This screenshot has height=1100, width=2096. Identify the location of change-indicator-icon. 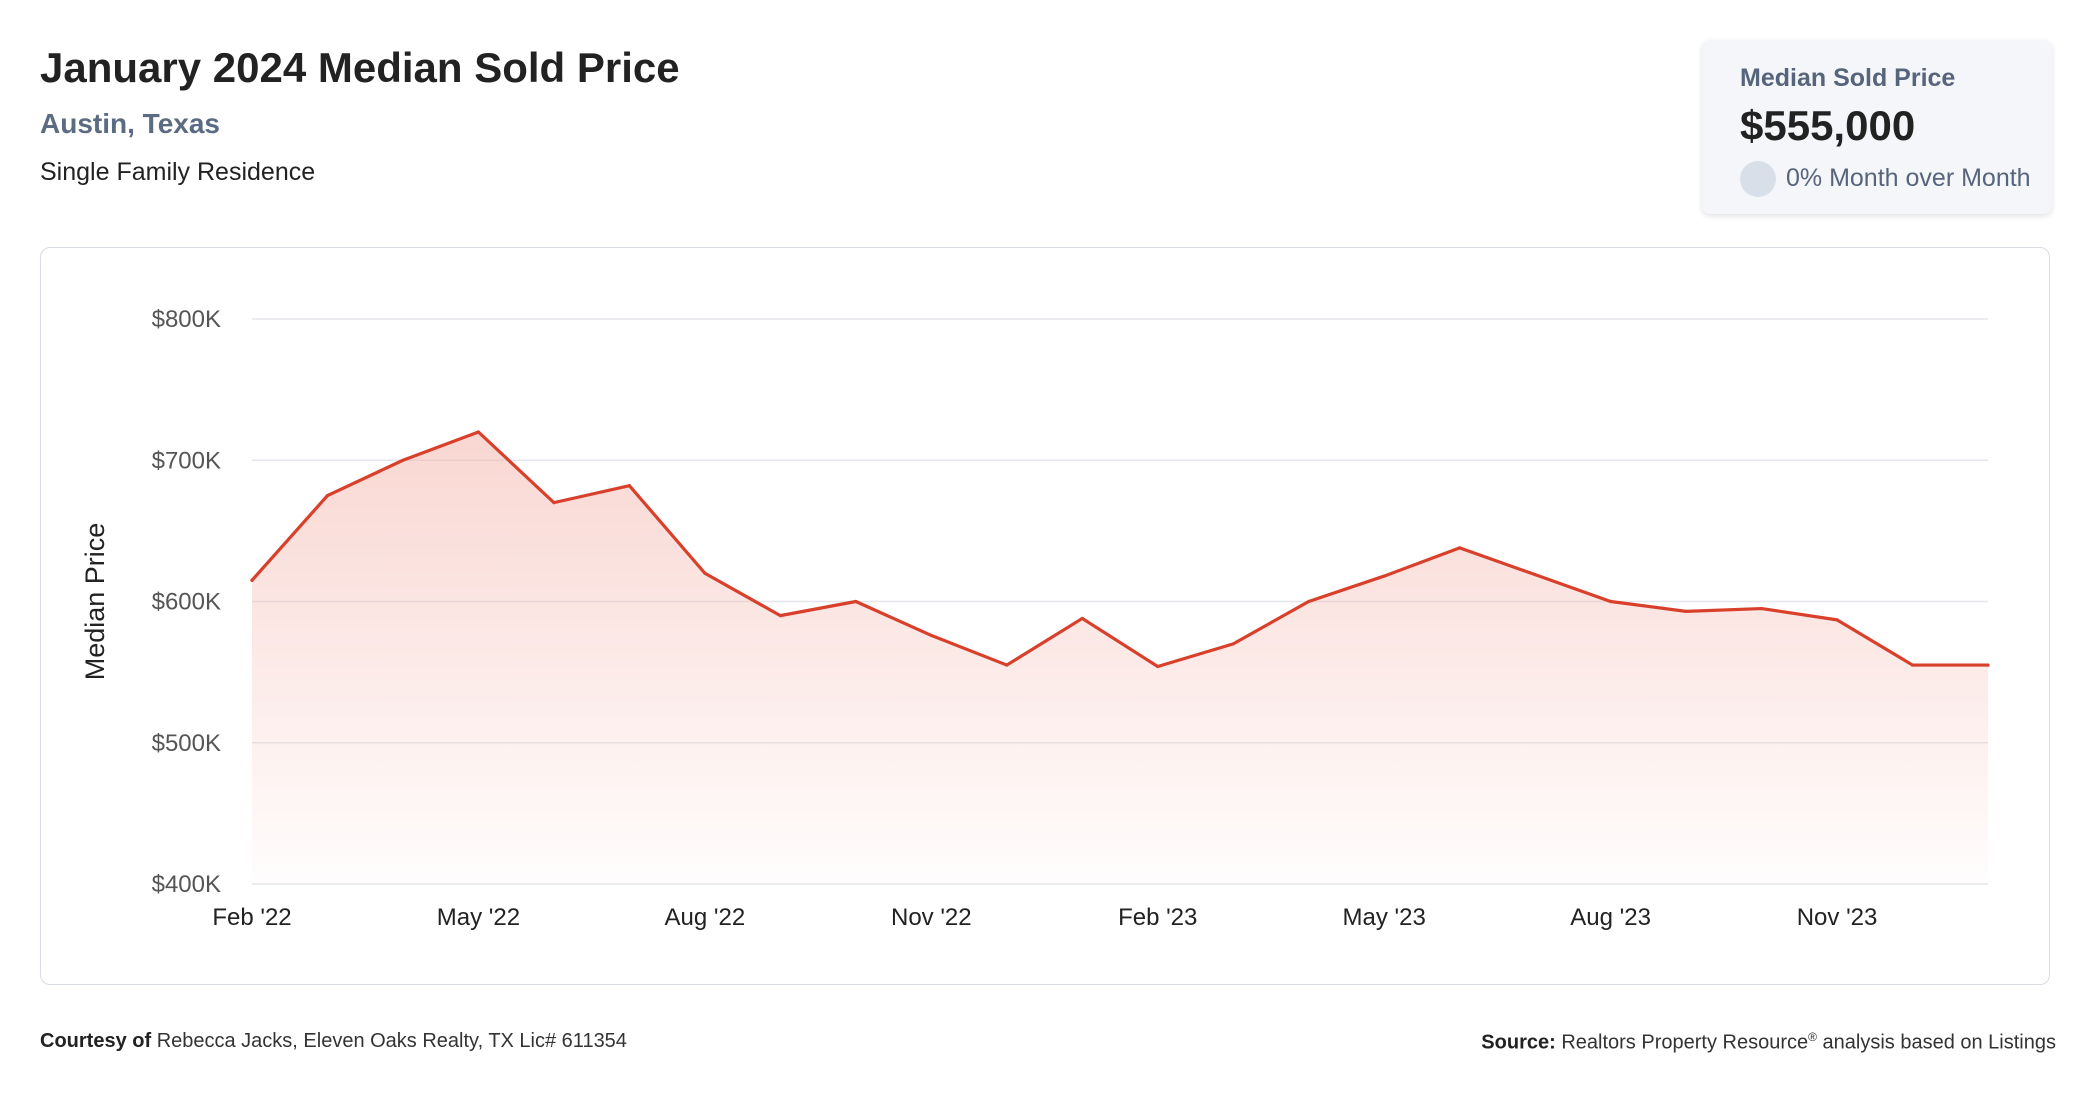
(1758, 179).